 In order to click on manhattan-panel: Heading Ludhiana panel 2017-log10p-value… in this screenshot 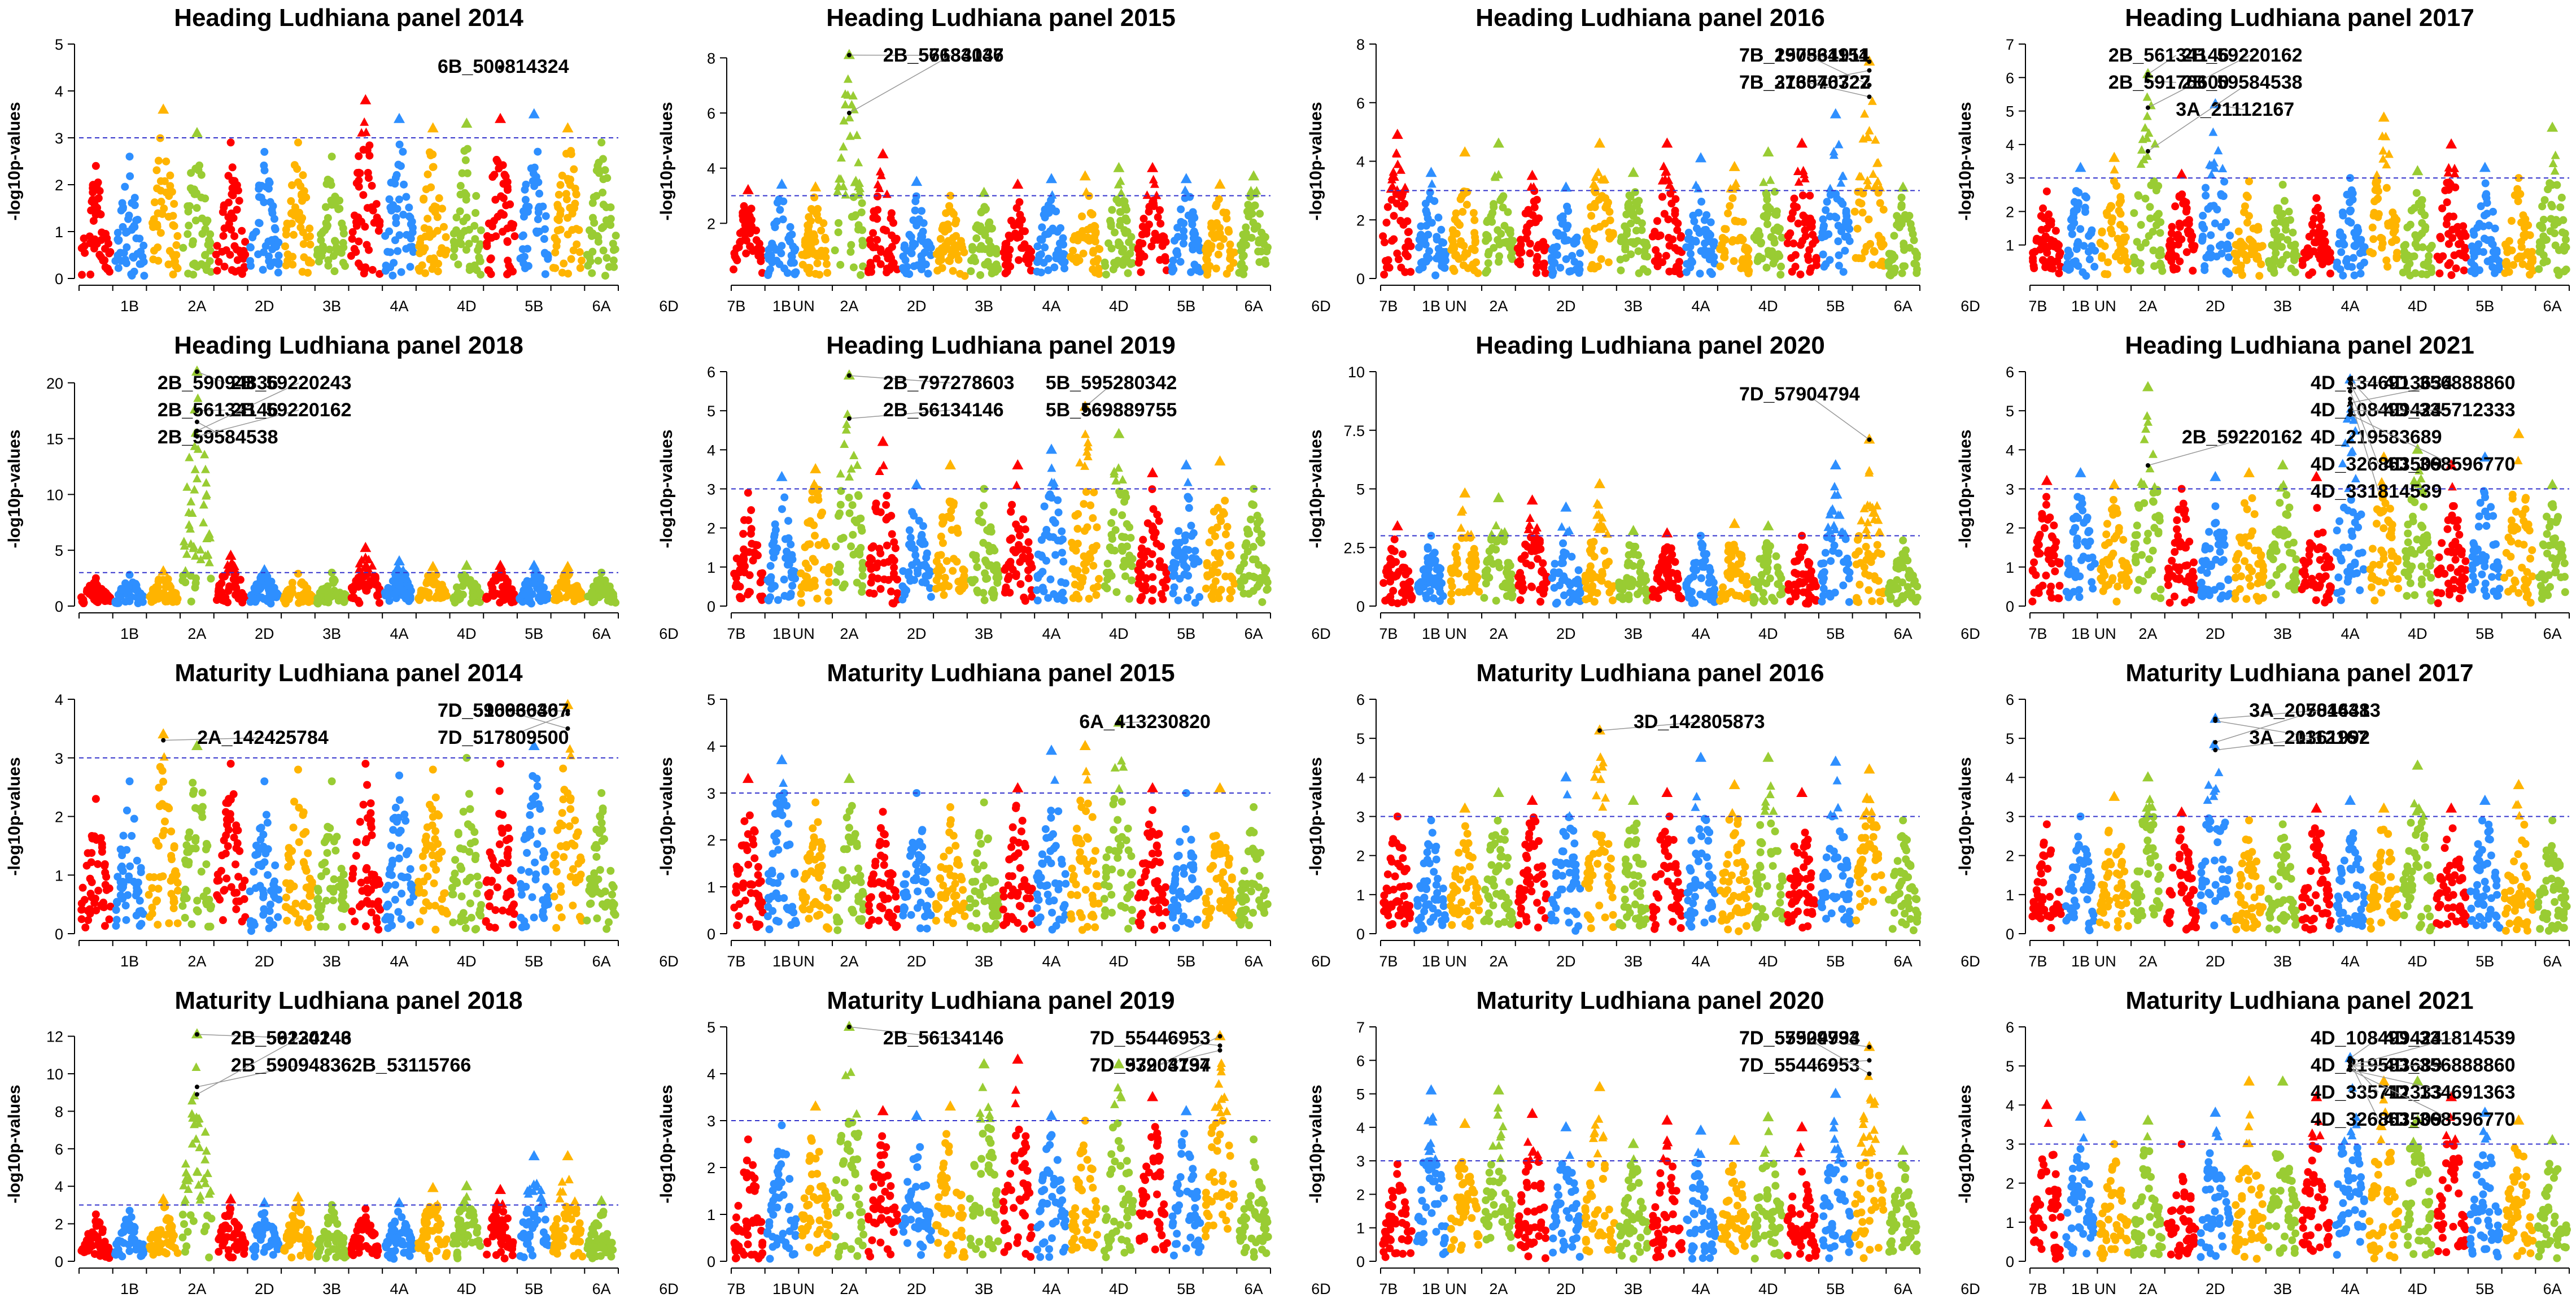, I will do `click(2263, 159)`.